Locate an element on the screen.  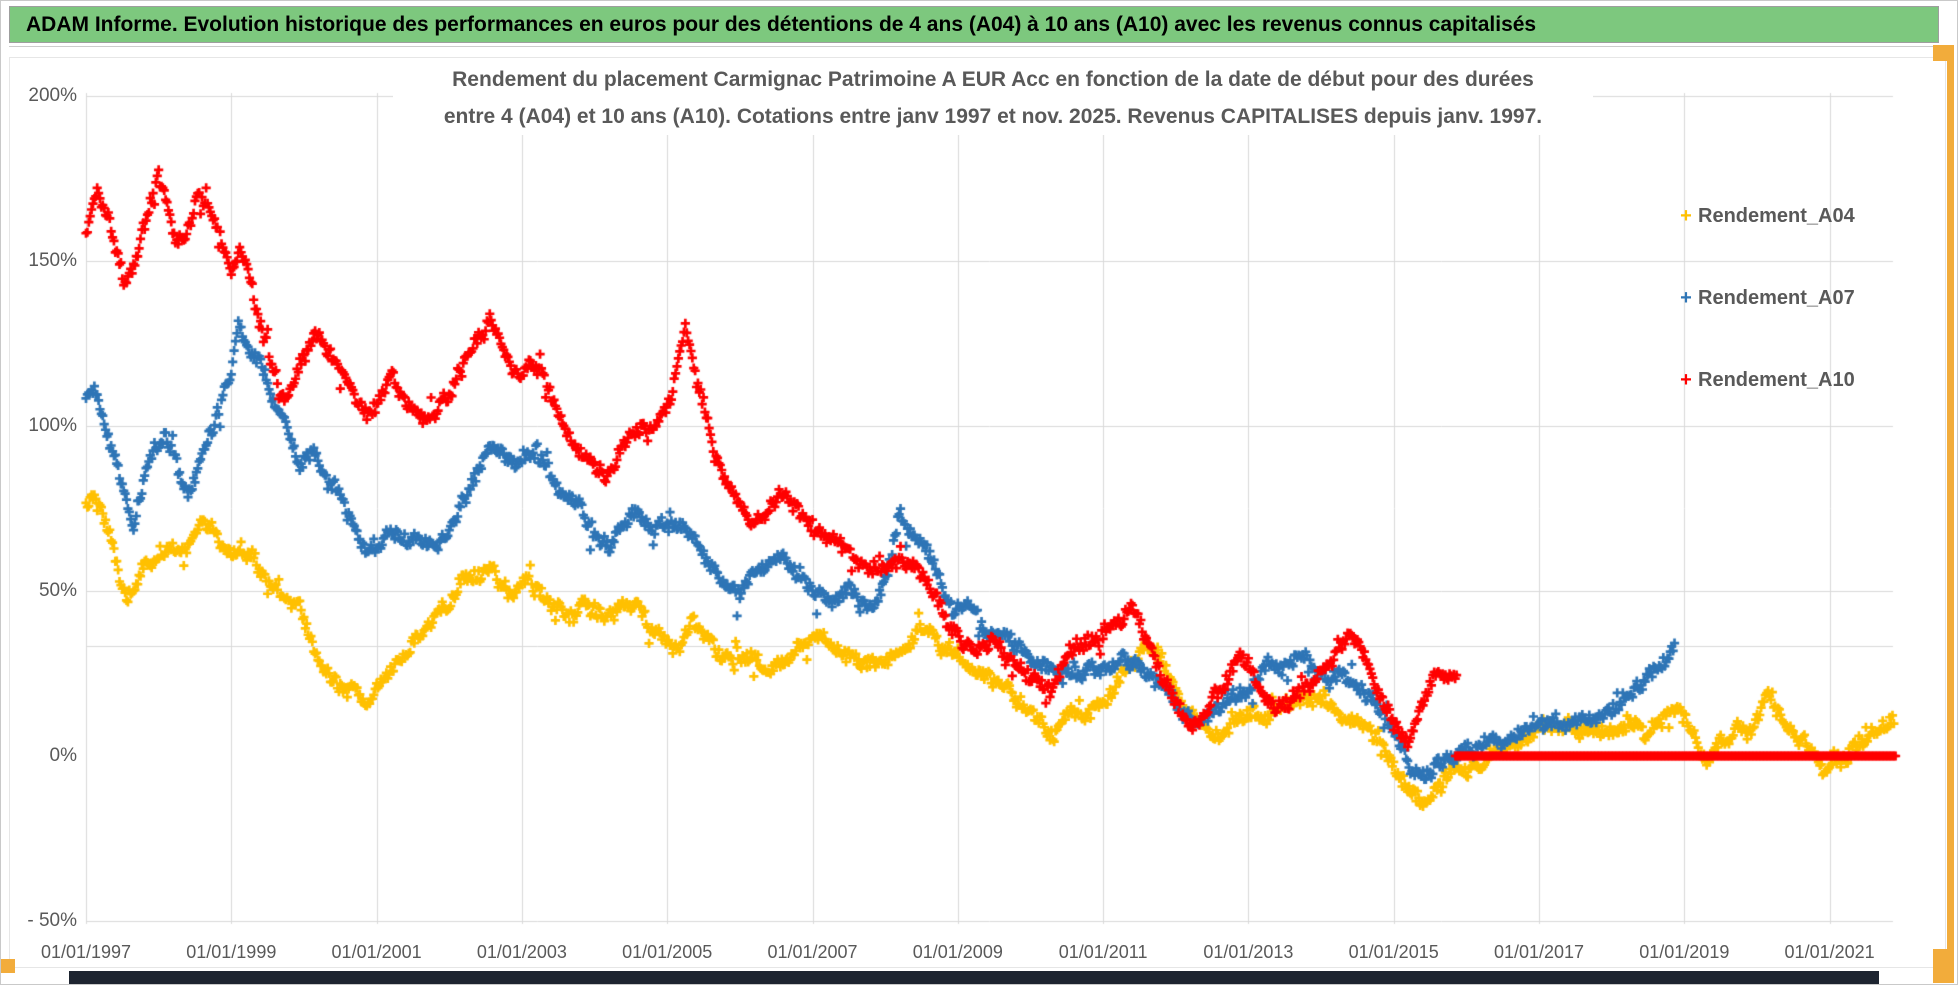
legend-item-a07: + Rendement_A07 is located at coordinates (1766, 298).